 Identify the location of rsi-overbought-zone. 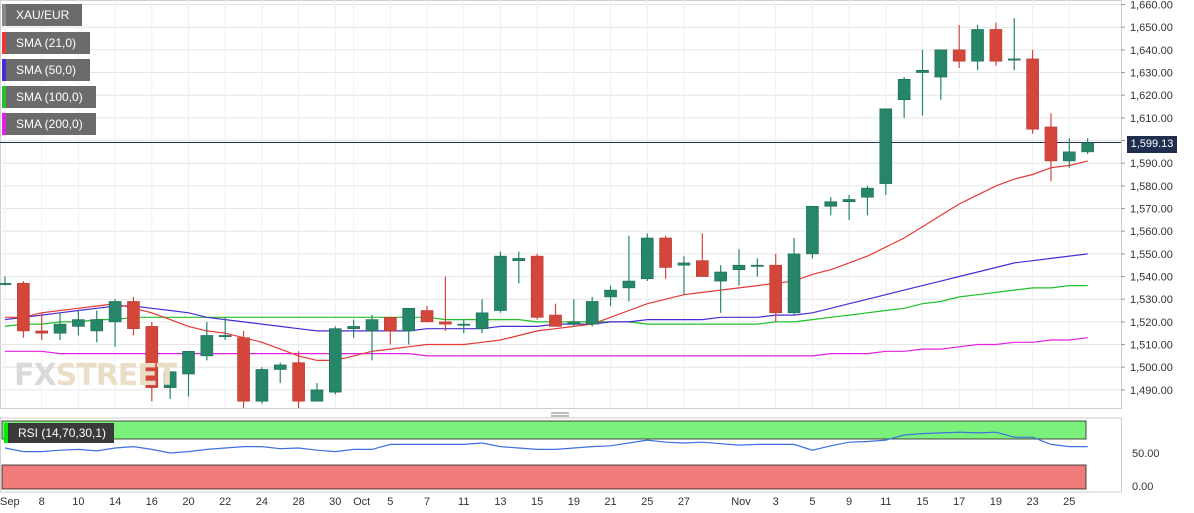
(544, 430).